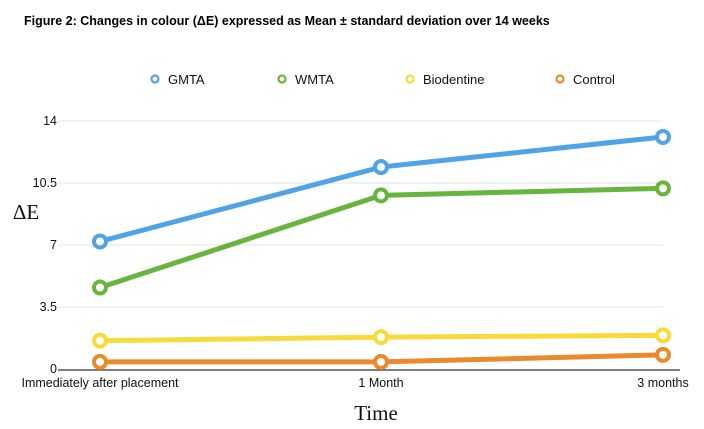  What do you see at coordinates (48, 307) in the screenshot?
I see `y-tick-label: 3.5` at bounding box center [48, 307].